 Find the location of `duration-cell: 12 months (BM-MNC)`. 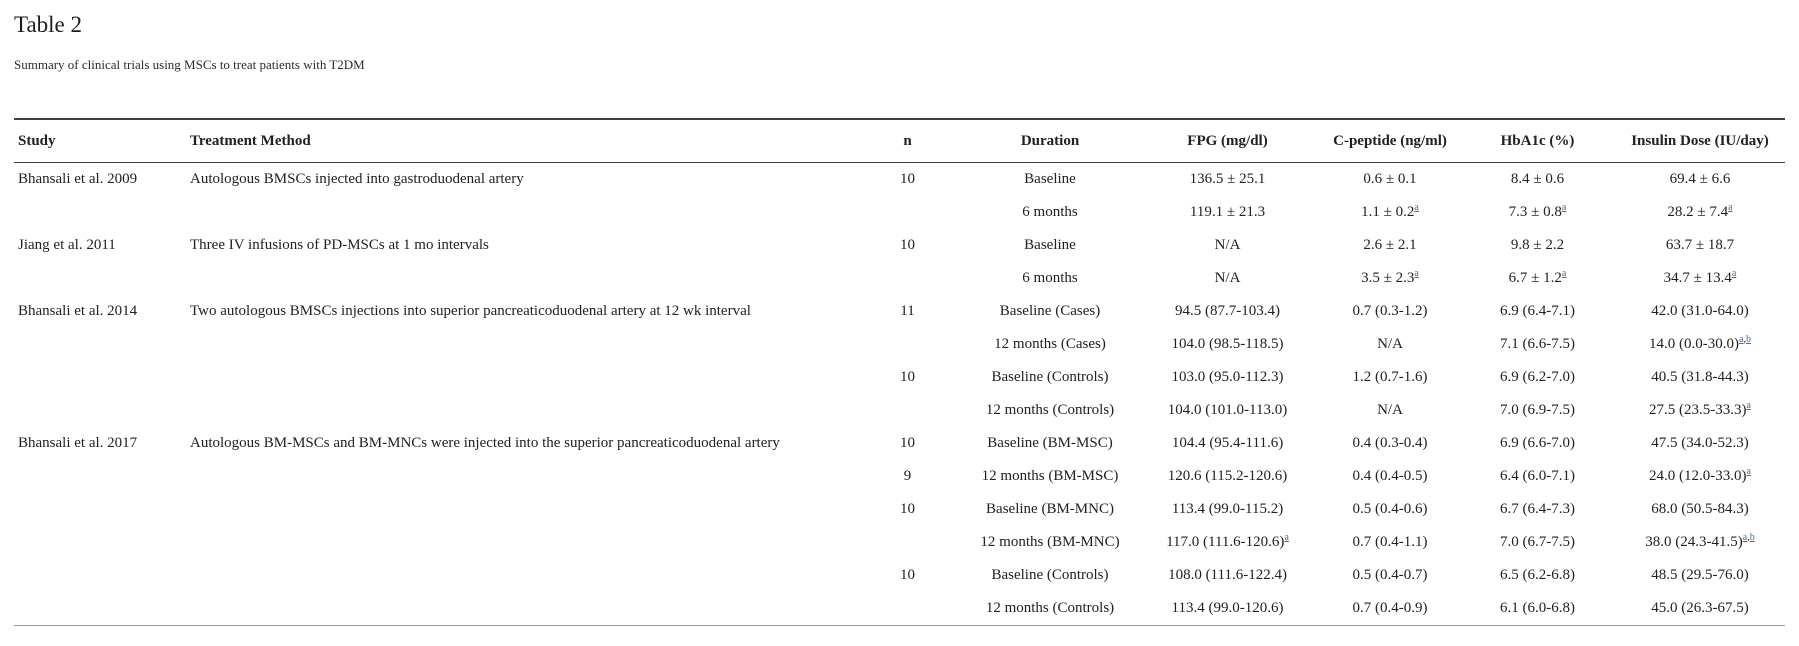

duration-cell: 12 months (BM-MNC) is located at coordinates (1050, 542).